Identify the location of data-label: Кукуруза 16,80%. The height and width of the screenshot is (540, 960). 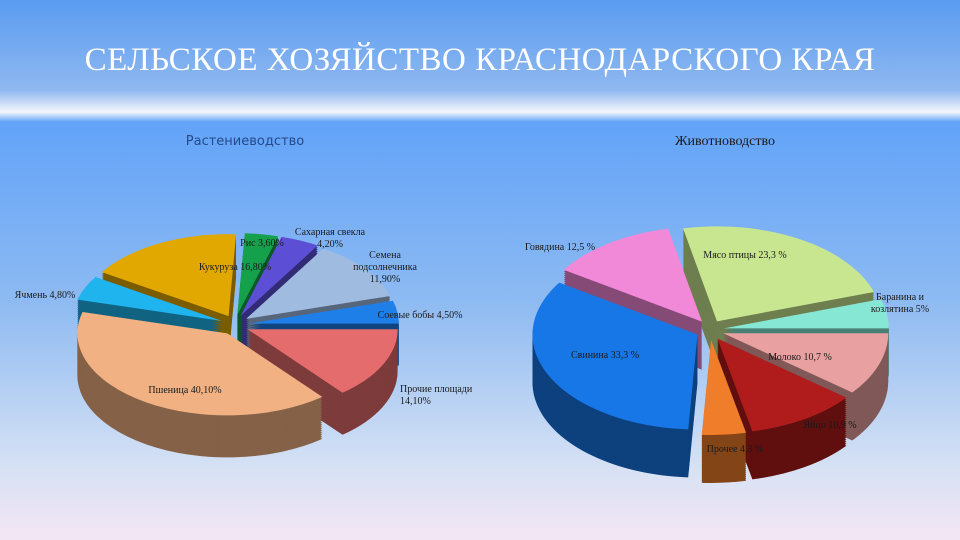
(235, 267).